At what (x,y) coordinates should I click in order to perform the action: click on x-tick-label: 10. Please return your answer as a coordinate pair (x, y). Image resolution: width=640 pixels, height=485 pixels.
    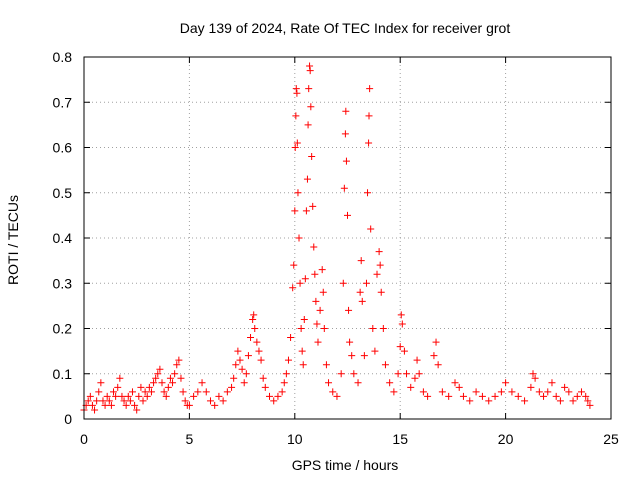
    Looking at the image, I should click on (295, 439).